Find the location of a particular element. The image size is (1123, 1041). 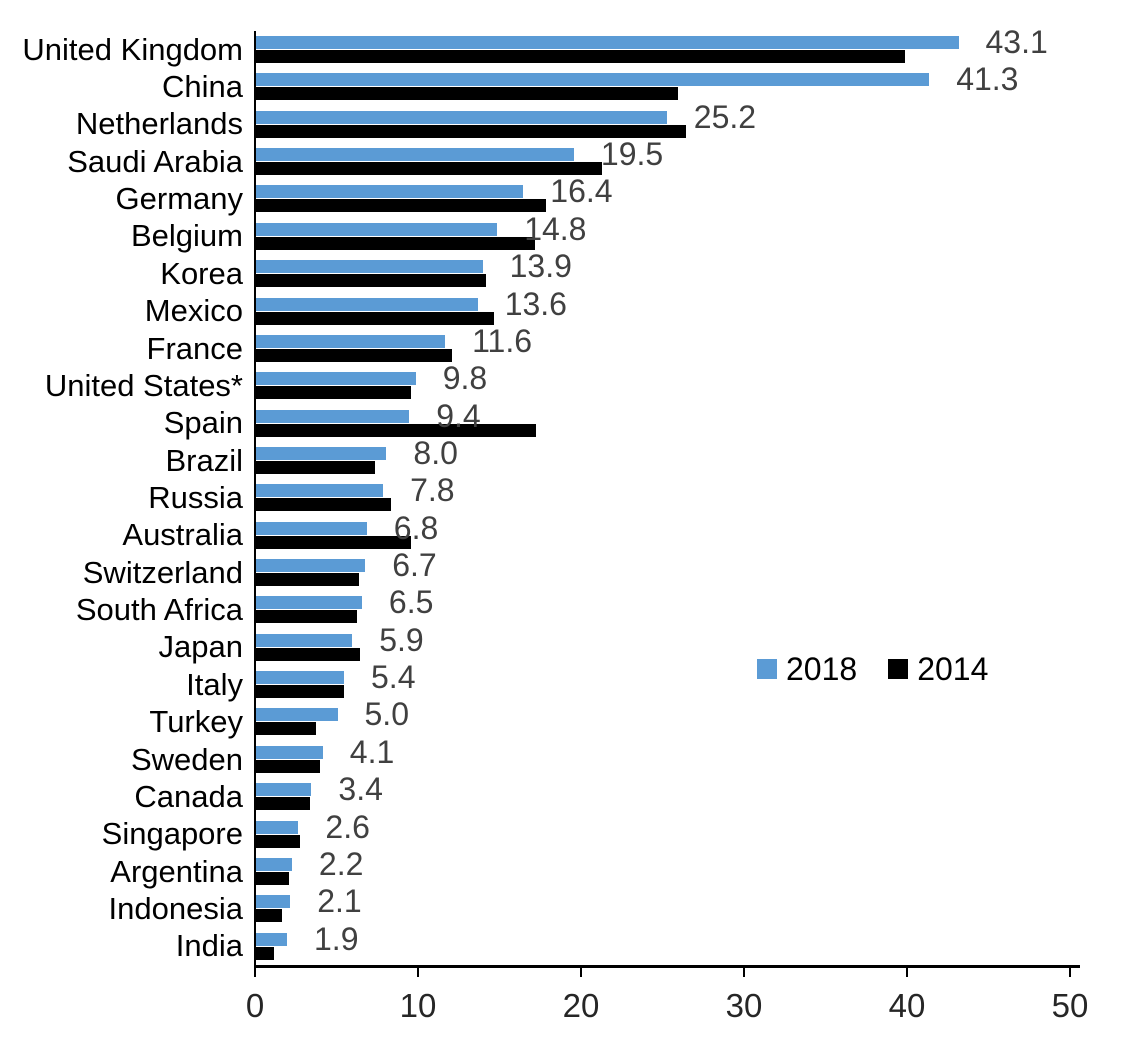

category-label: India is located at coordinates (209, 946).